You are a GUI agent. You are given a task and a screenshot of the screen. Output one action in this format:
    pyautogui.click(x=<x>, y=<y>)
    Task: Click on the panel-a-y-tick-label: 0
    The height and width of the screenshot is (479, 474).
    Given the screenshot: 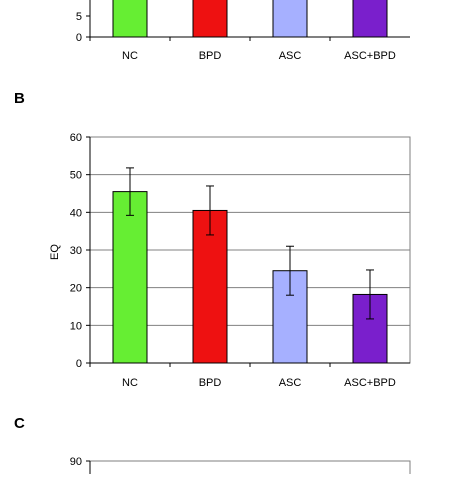 What is the action you would take?
    pyautogui.click(x=79, y=38)
    